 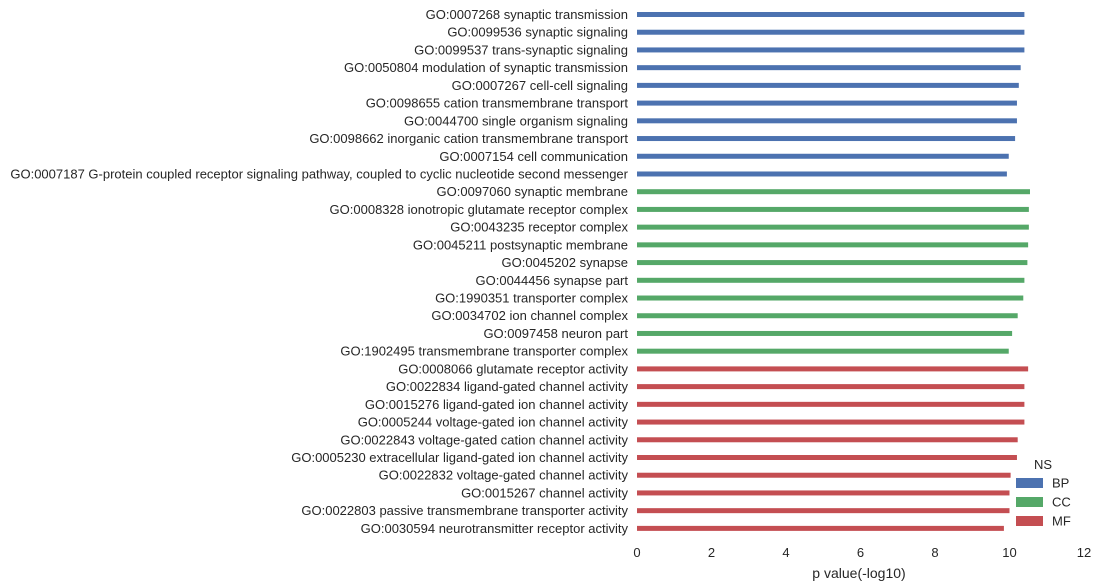 What do you see at coordinates (1029, 502) in the screenshot?
I see `legend-swatch-cc` at bounding box center [1029, 502].